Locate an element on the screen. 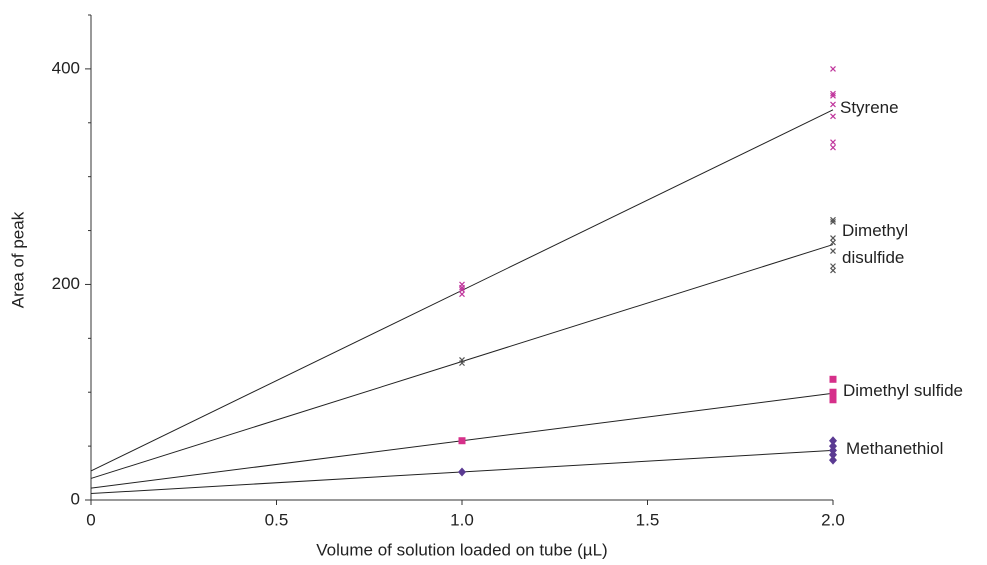 The height and width of the screenshot is (565, 987). x-tick-label: 0.5 is located at coordinates (277, 519).